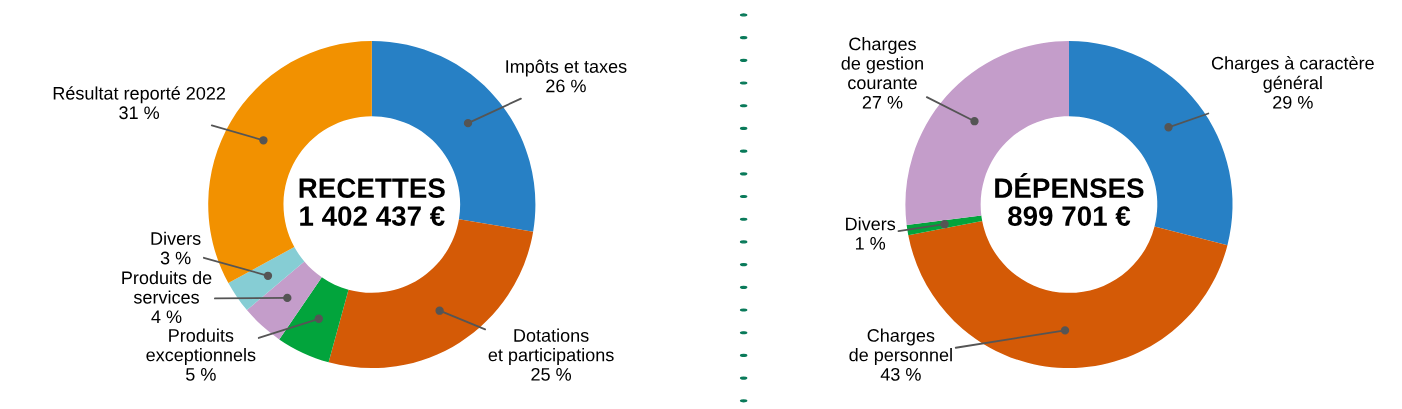 Image resolution: width=1402 pixels, height=409 pixels. Describe the element at coordinates (372, 202) in the screenshot. I see `text: RECETTES 1 402 437 €` at that location.